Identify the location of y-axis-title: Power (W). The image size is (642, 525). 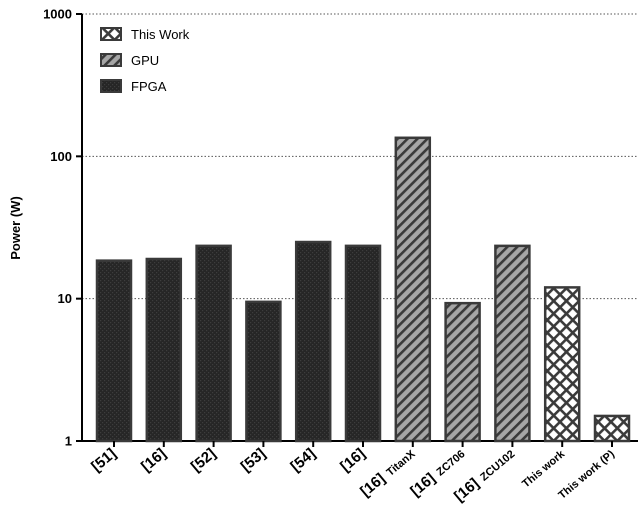
(15, 228).